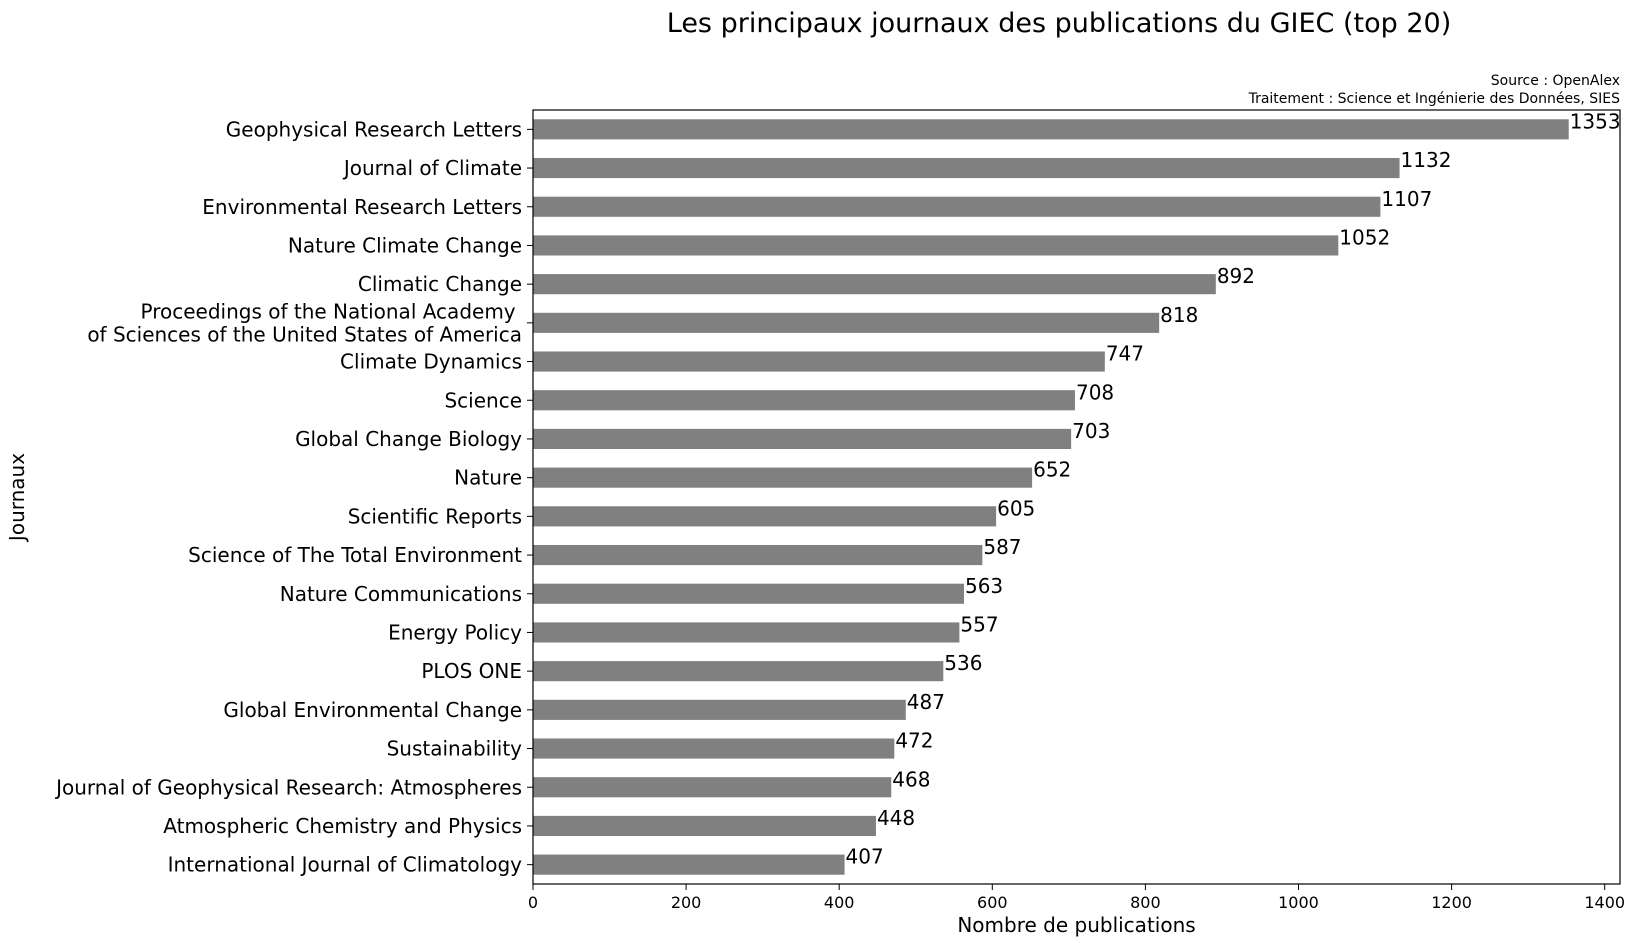 The height and width of the screenshot is (943, 1631). I want to click on category-label: Geophysical Research Letters, so click(374, 129).